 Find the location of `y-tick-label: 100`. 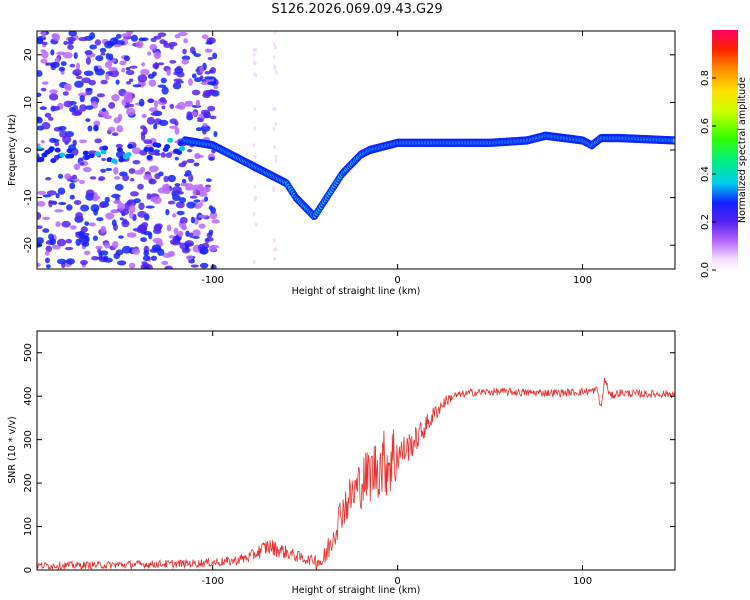

y-tick-label: 100 is located at coordinates (28, 526).